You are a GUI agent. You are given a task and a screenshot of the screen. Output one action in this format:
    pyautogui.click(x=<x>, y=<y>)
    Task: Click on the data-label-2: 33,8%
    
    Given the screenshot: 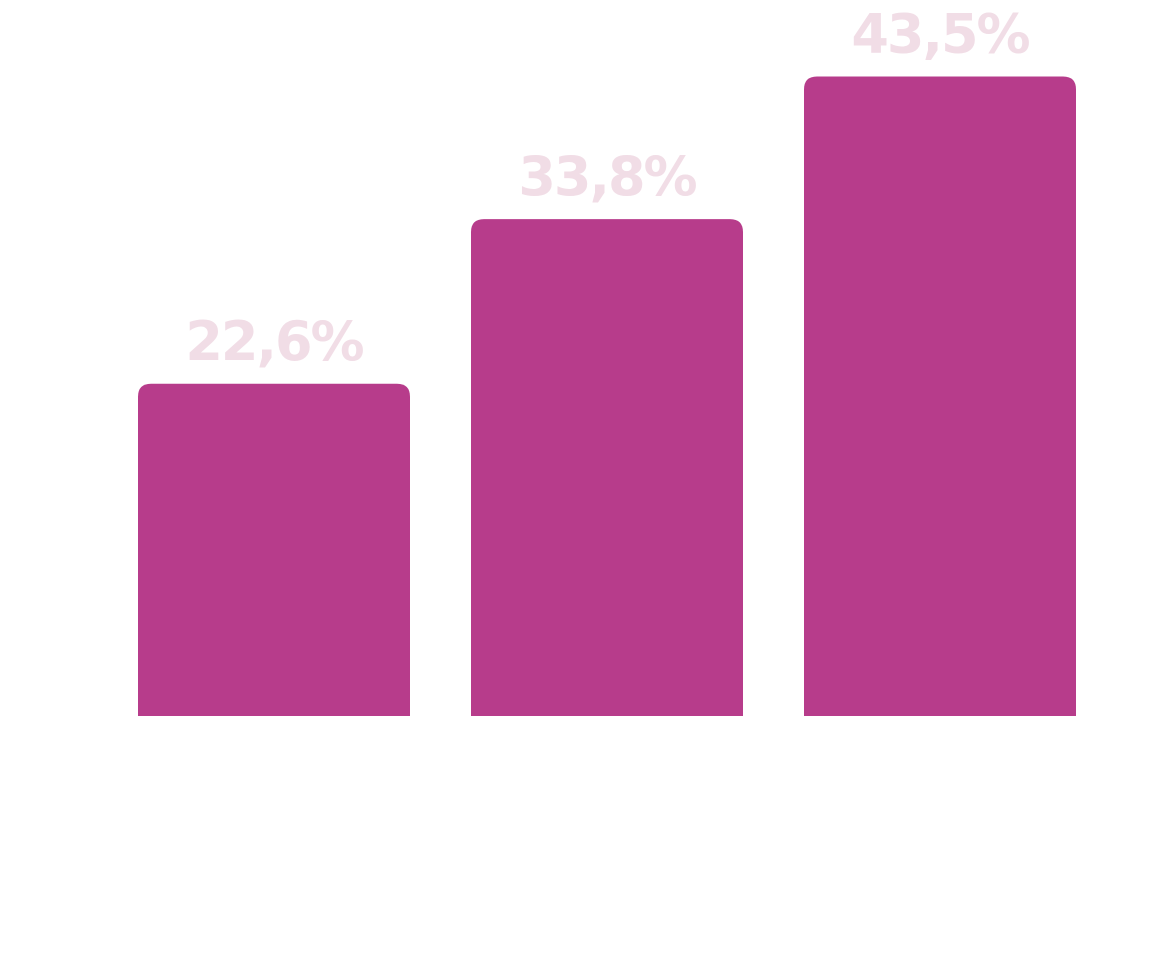 What is the action you would take?
    pyautogui.click(x=607, y=176)
    